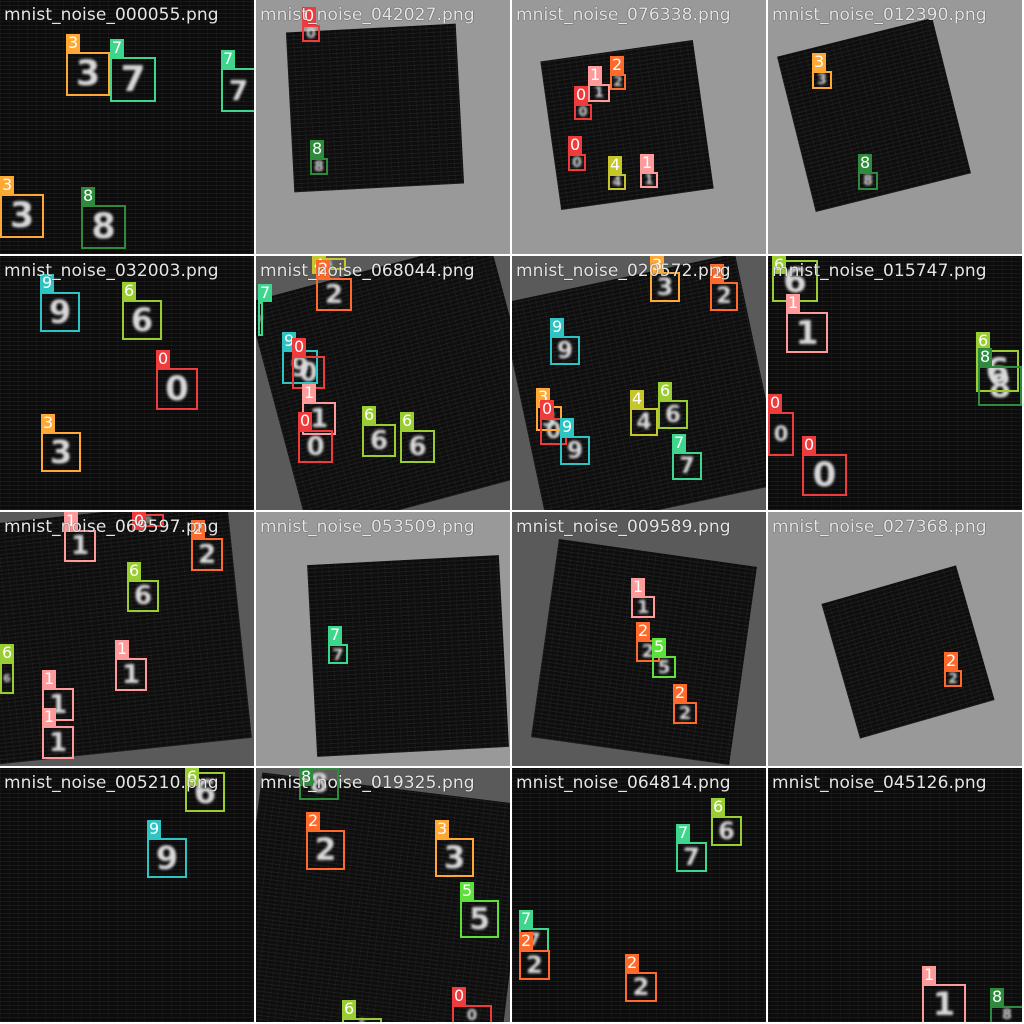 This screenshot has height=1024, width=1024. Describe the element at coordinates (895, 127) in the screenshot. I see `mosaic-tile: mnist_noise_012390.png 3 3 8 8` at that location.